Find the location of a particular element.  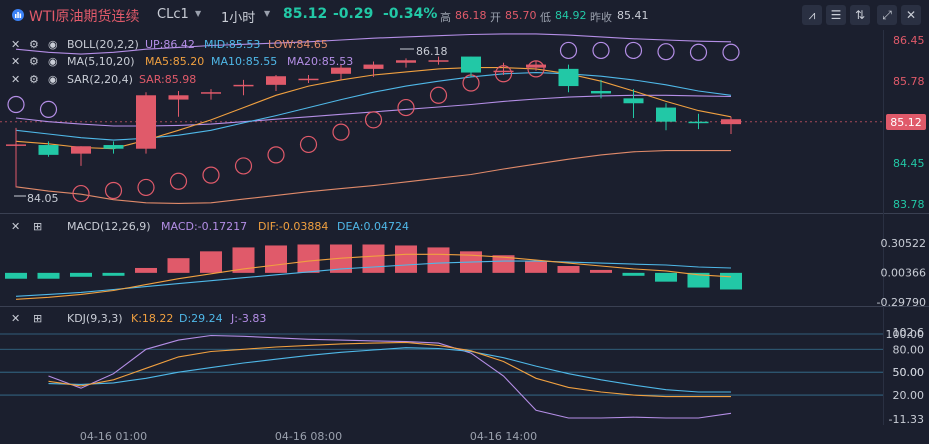

low-value: 84.92 is located at coordinates (571, 15).